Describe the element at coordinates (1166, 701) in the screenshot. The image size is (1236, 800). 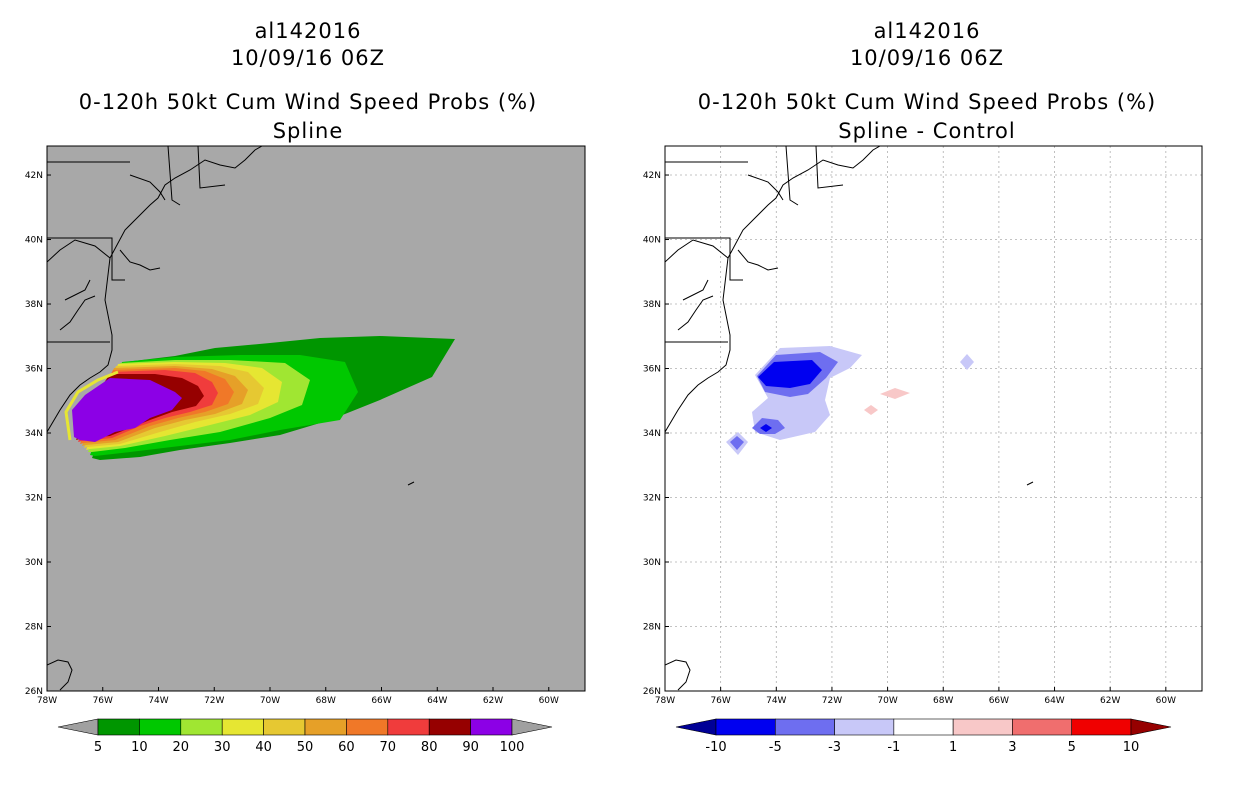
I see `lon-tick-label: 60W` at that location.